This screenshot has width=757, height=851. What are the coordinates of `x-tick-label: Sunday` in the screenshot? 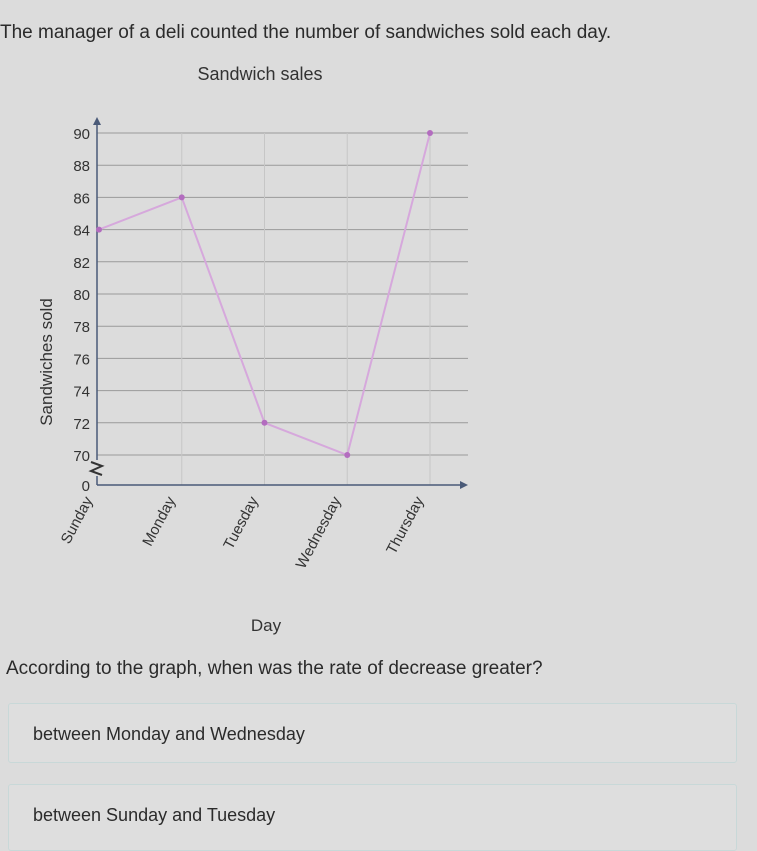 It's located at (77, 519).